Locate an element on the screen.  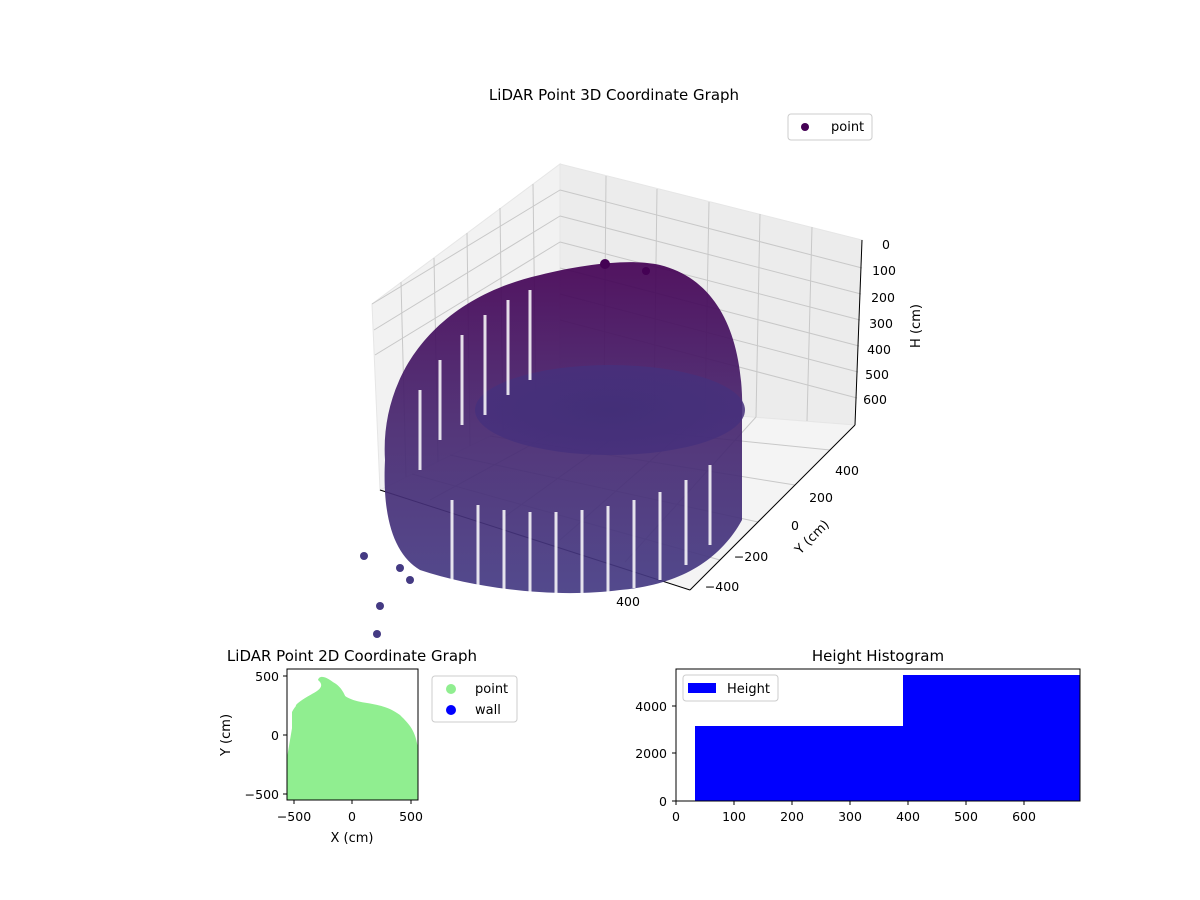
legend-marker-height is located at coordinates (702, 688).